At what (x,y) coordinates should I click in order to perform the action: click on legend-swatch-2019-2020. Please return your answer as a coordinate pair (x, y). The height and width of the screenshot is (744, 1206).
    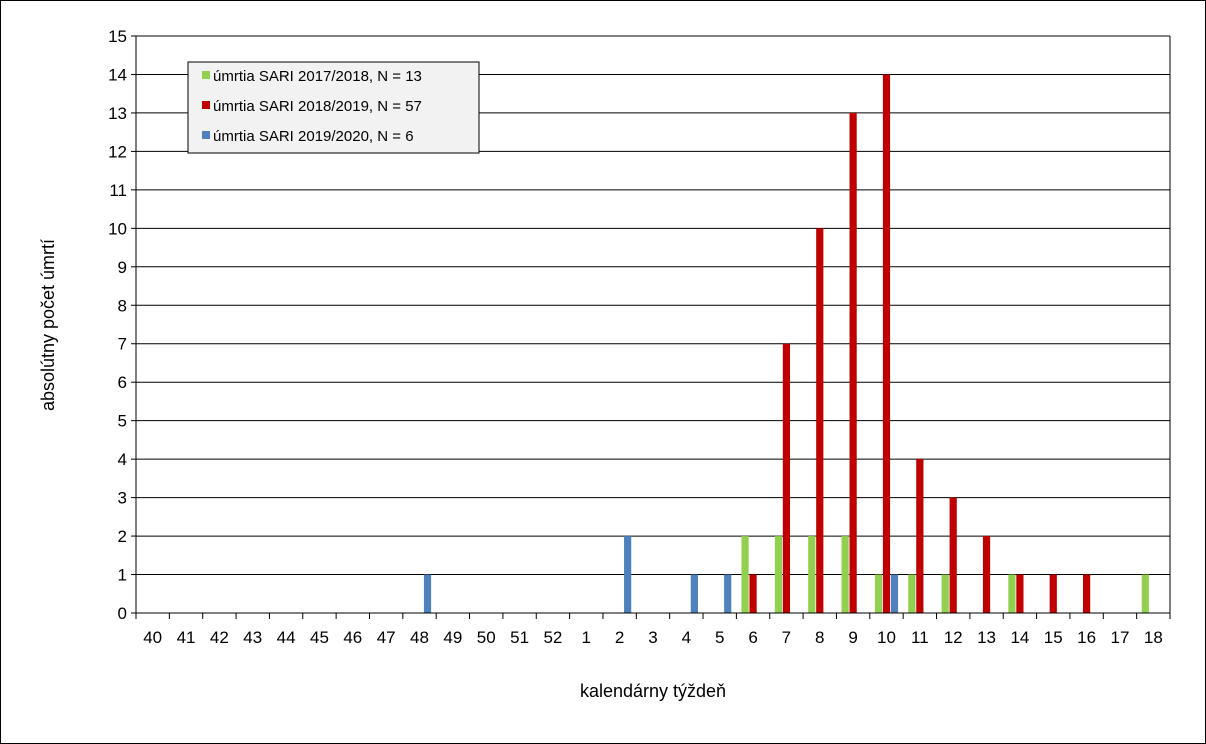
    Looking at the image, I should click on (206, 135).